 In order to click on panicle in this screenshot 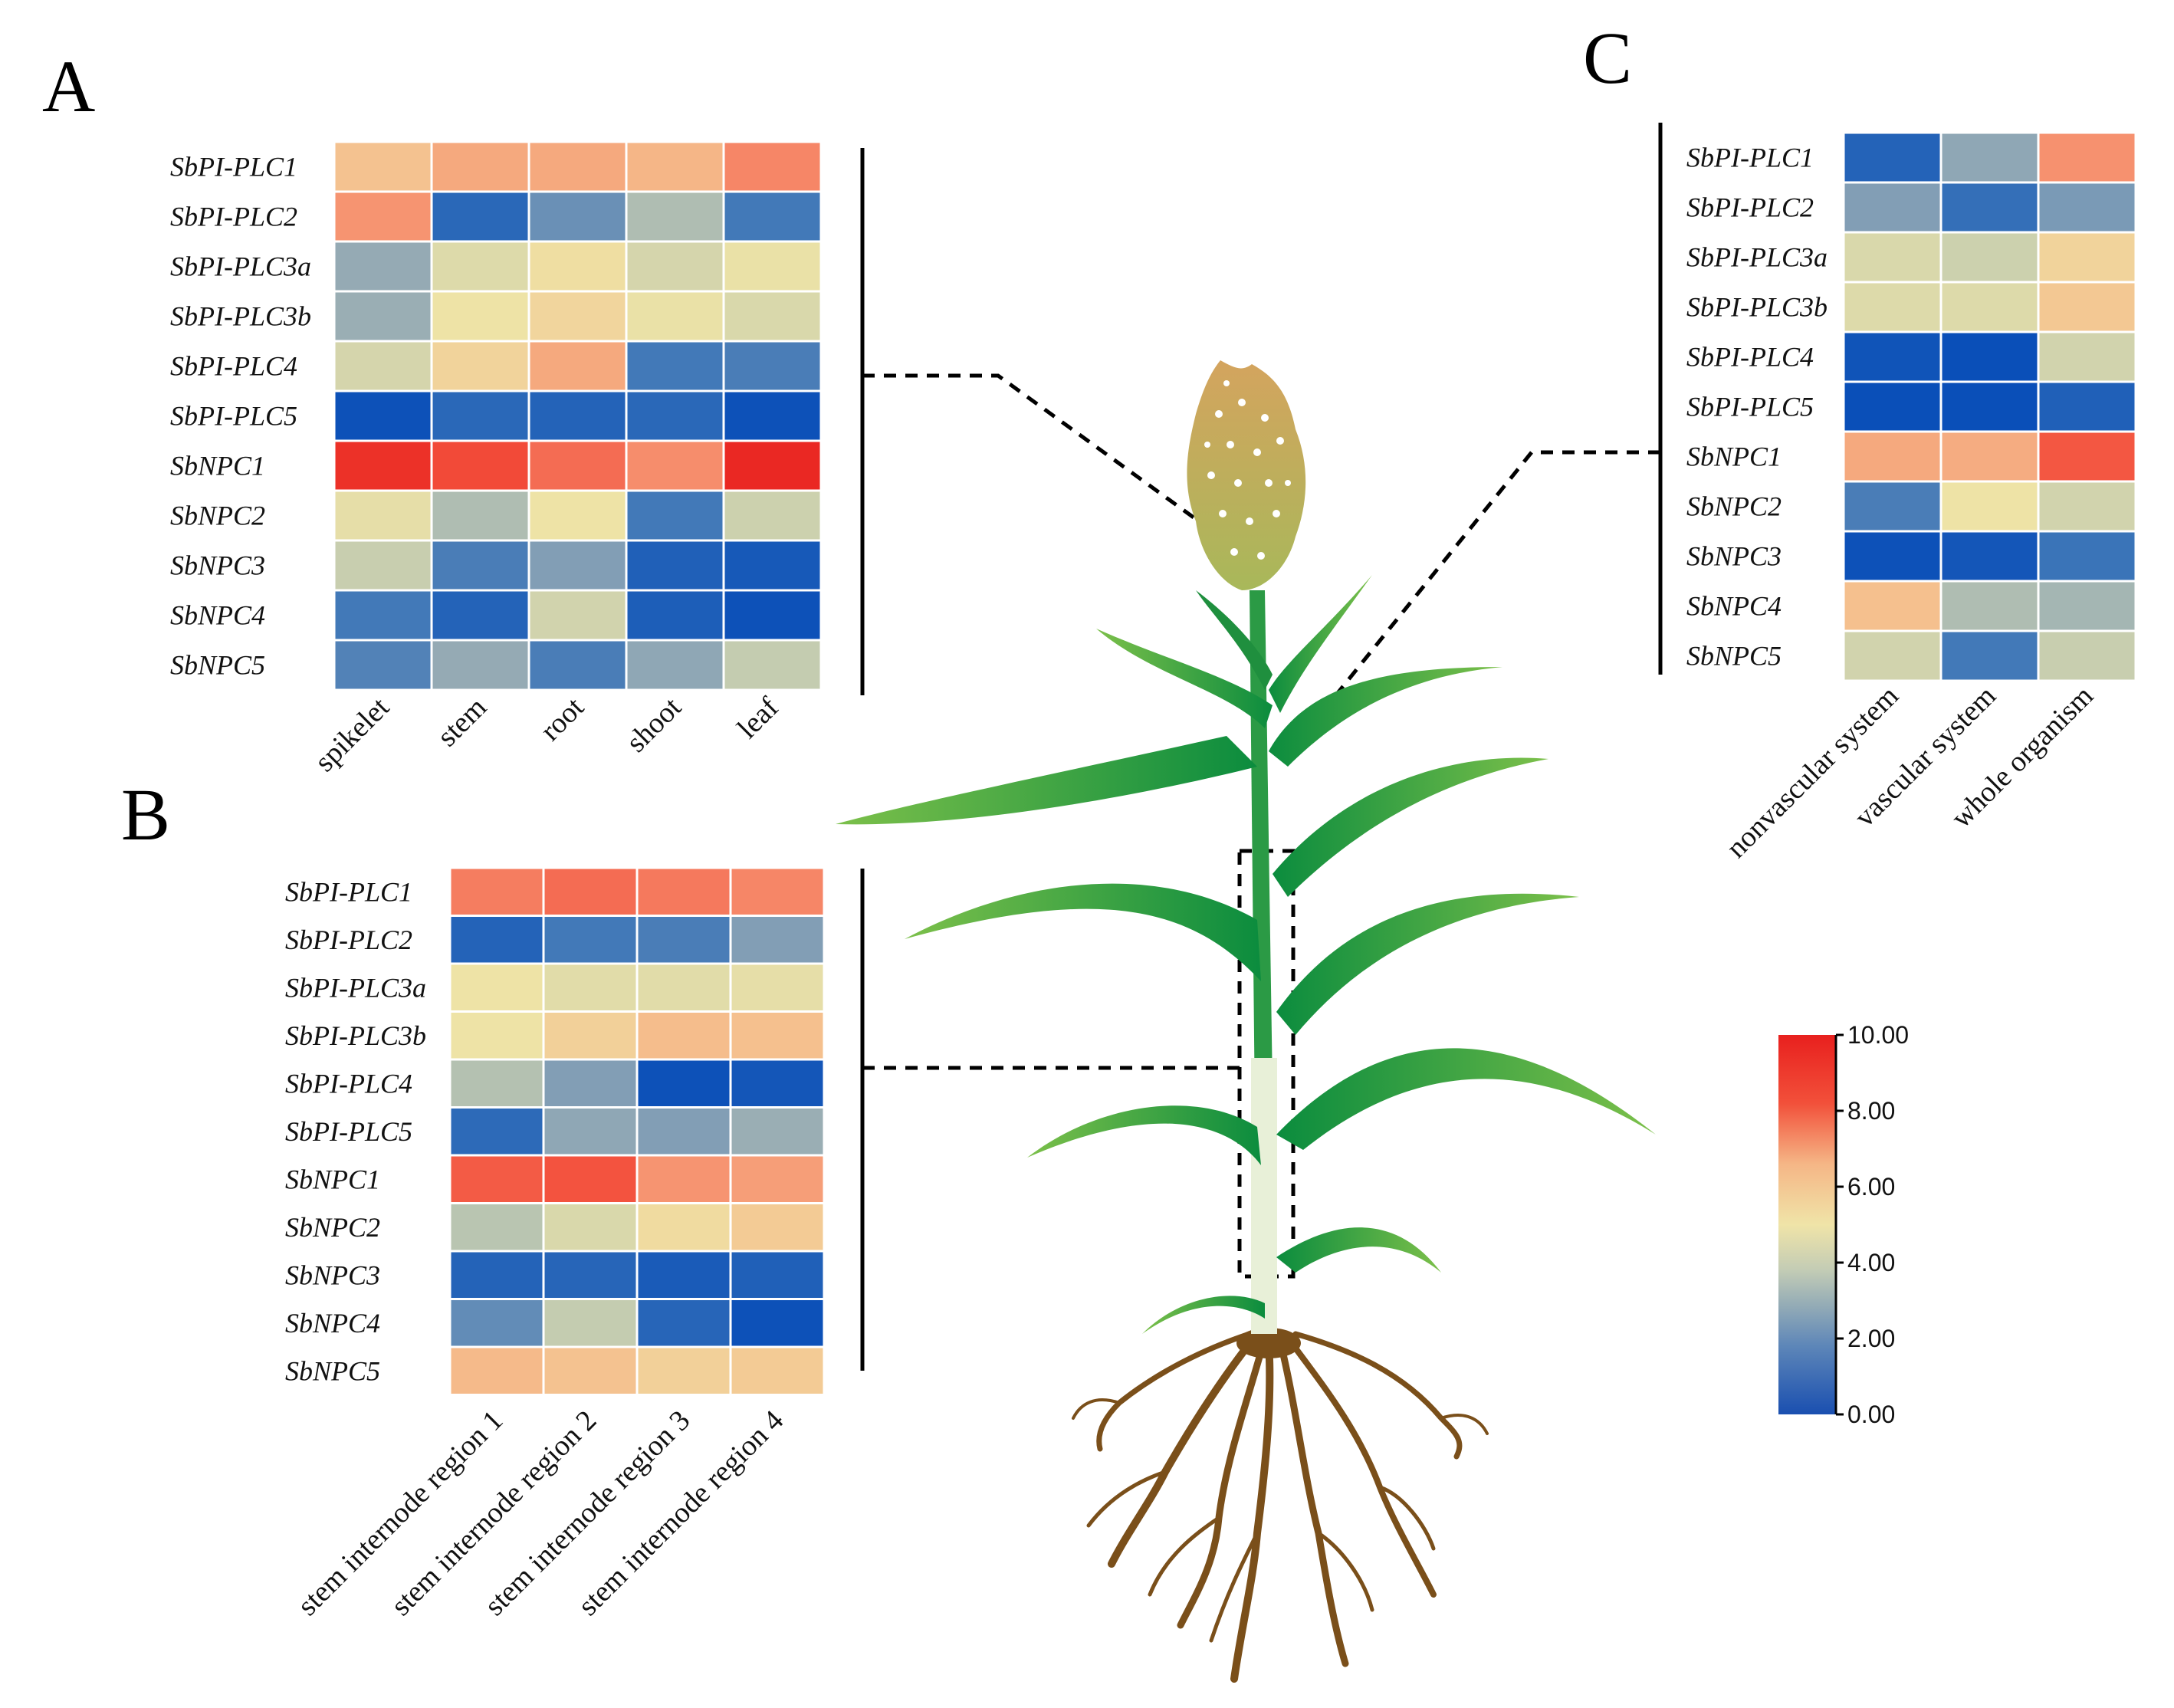, I will do `click(1246, 475)`.